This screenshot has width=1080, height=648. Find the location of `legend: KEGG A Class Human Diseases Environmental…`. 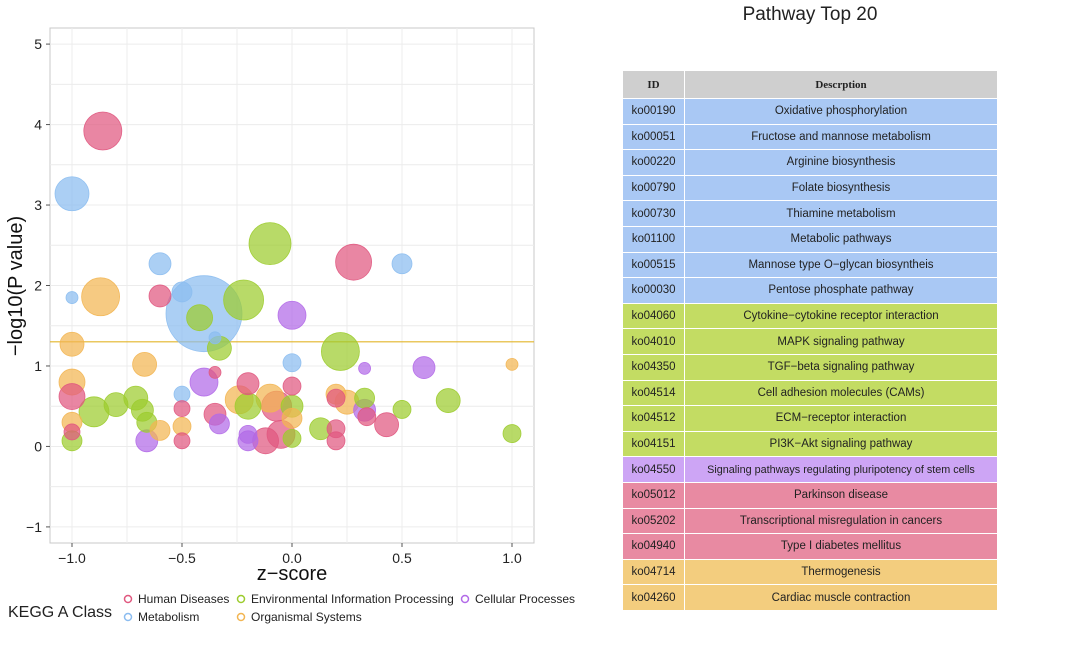

legend: KEGG A Class Human Diseases Environmental… is located at coordinates (291, 608).